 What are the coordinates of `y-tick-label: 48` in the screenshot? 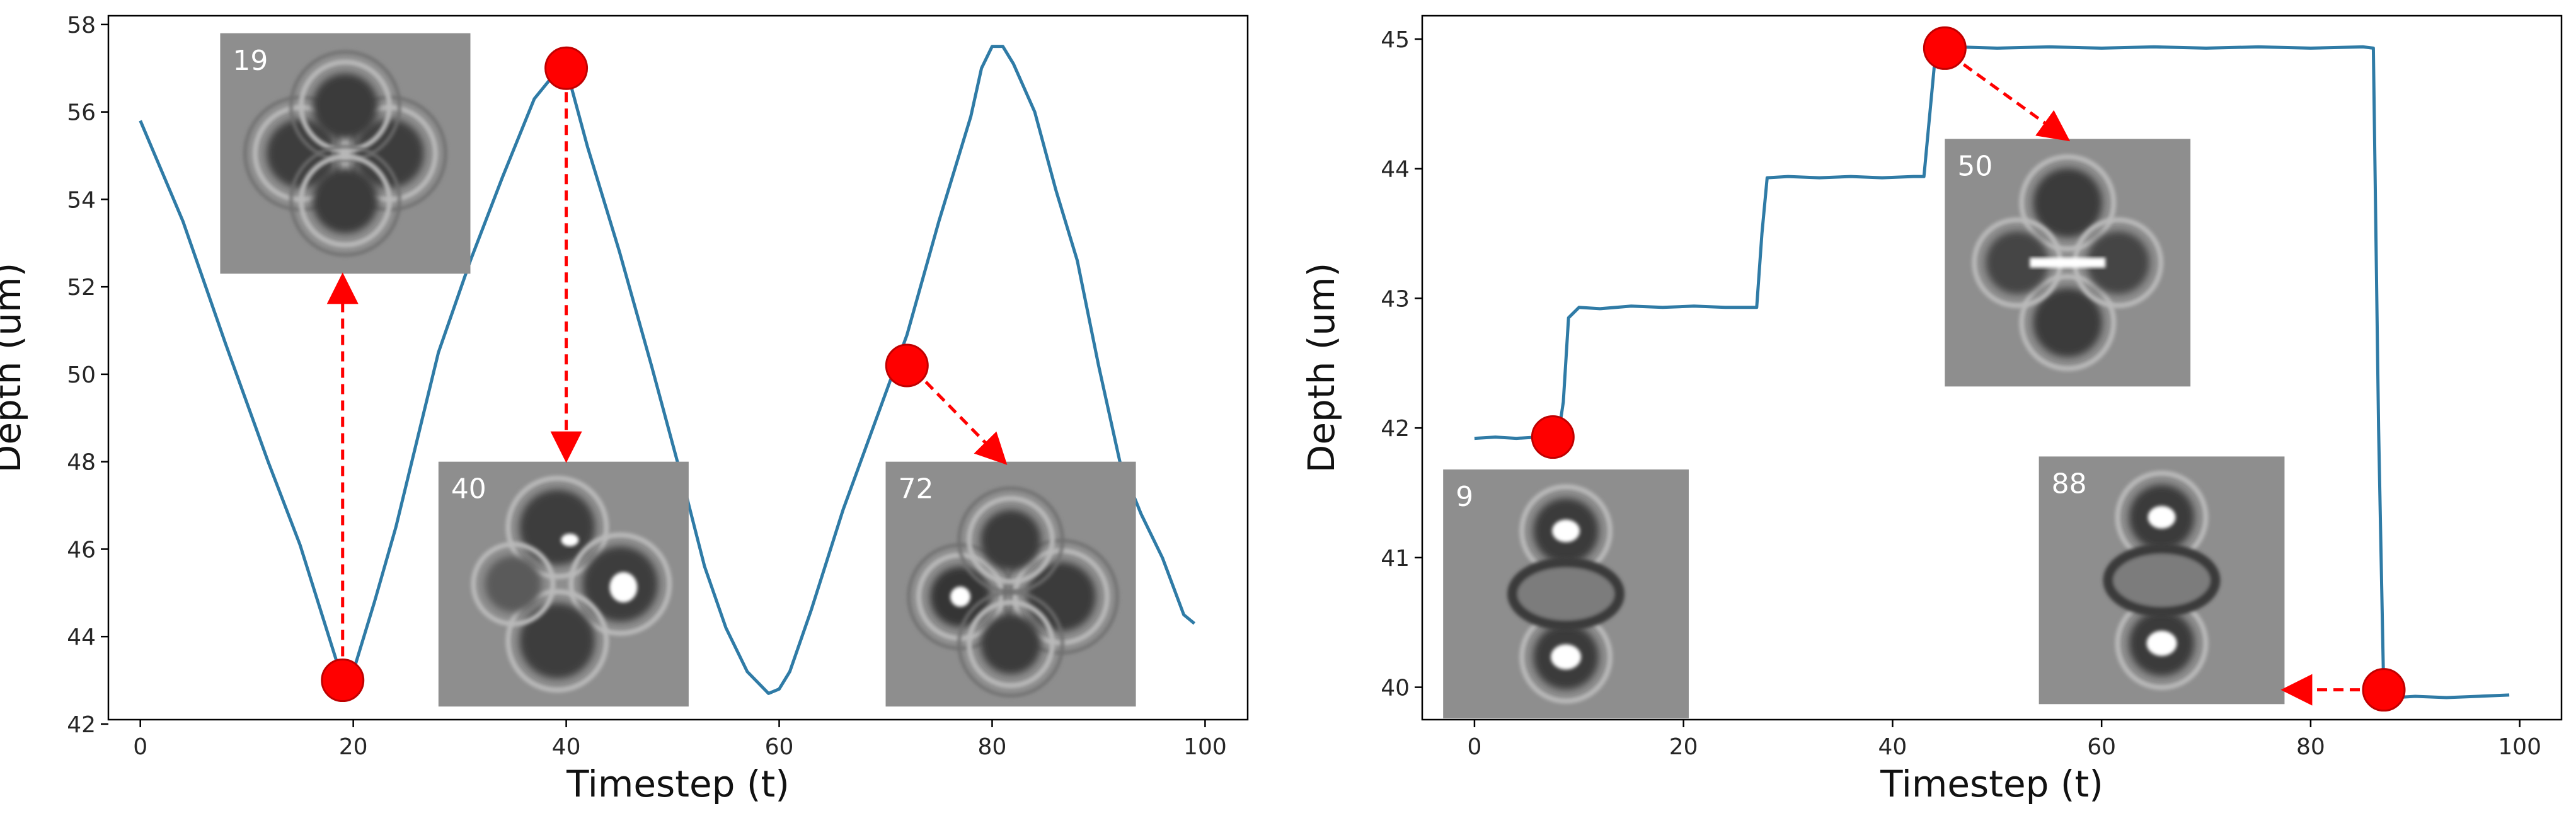 It's located at (81, 463).